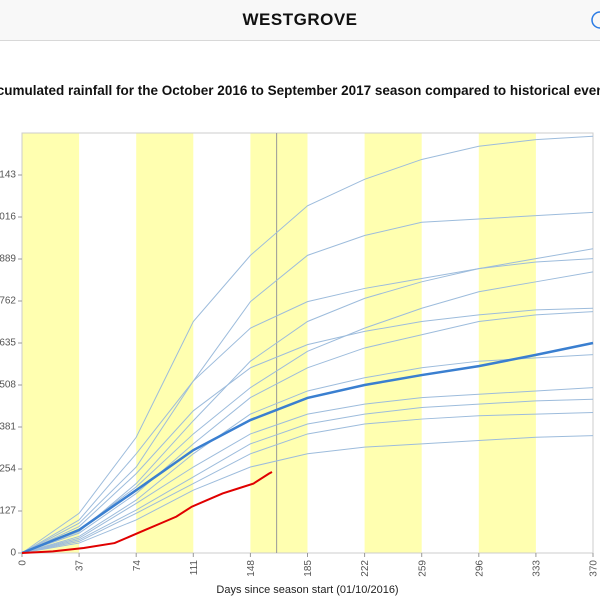  I want to click on x-axis-label: Days since season start (01/10/2016), so click(307, 590).